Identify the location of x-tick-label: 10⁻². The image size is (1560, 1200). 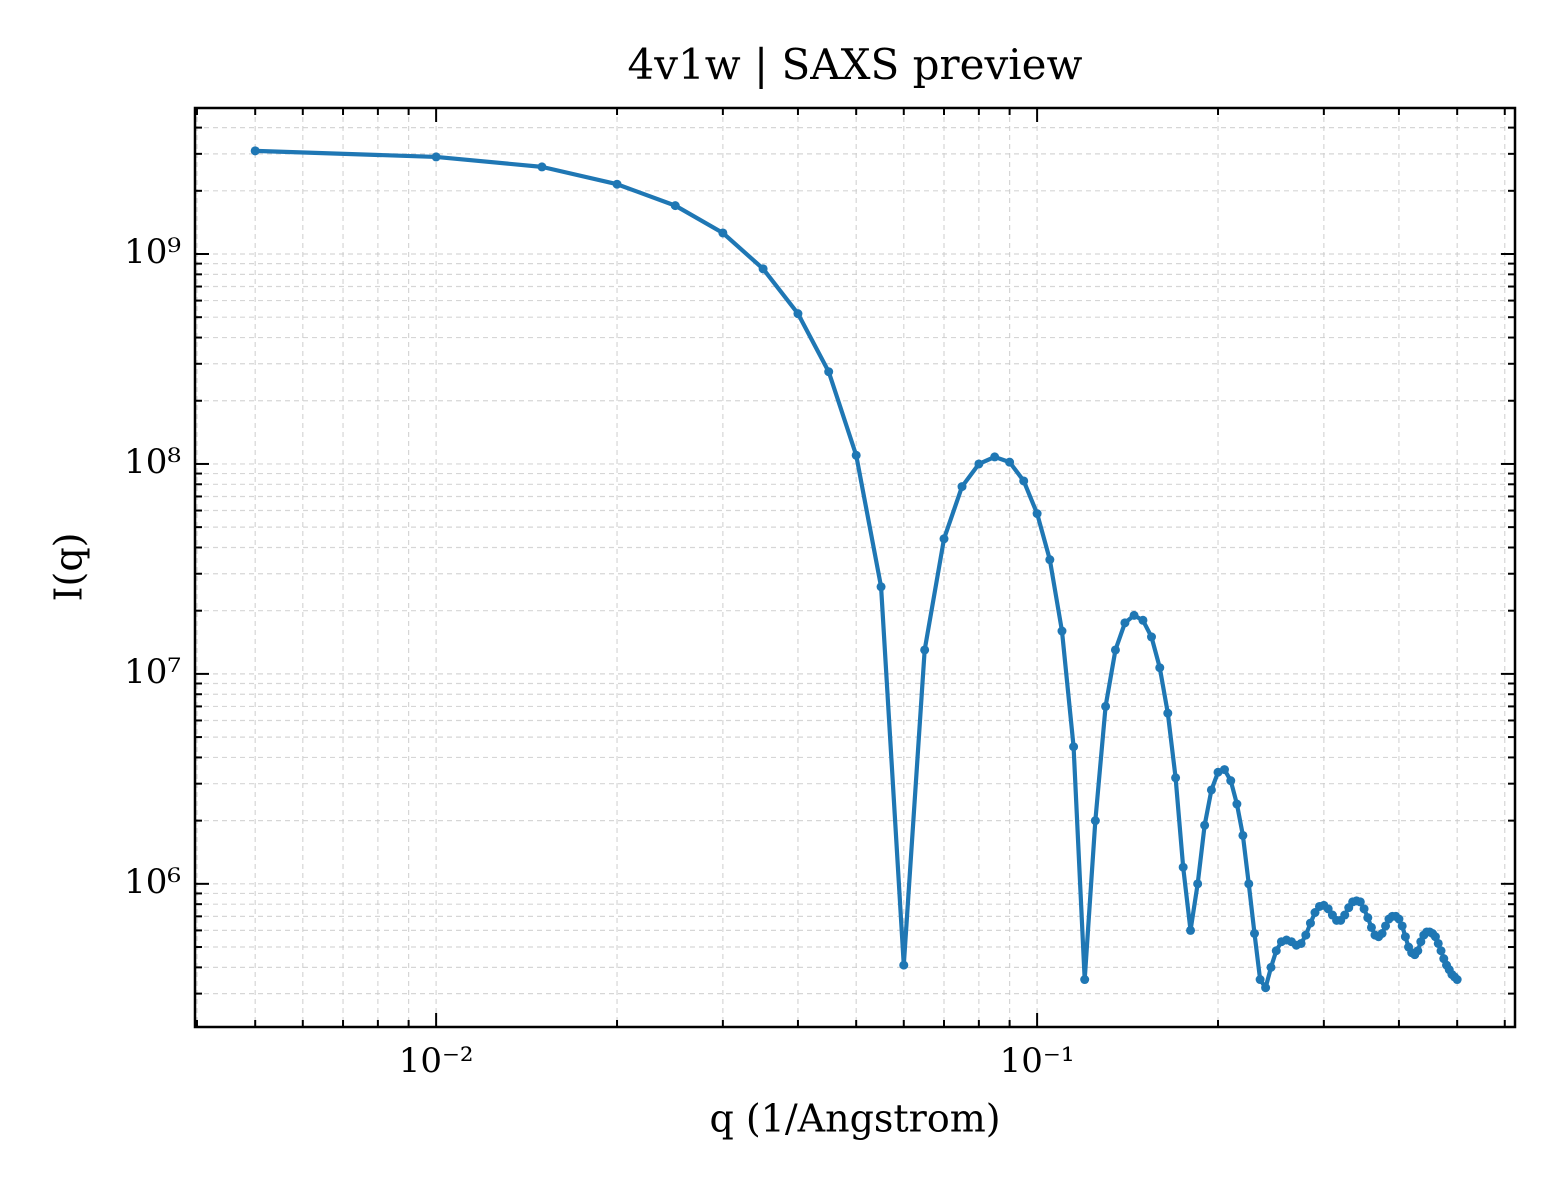
(436, 1061).